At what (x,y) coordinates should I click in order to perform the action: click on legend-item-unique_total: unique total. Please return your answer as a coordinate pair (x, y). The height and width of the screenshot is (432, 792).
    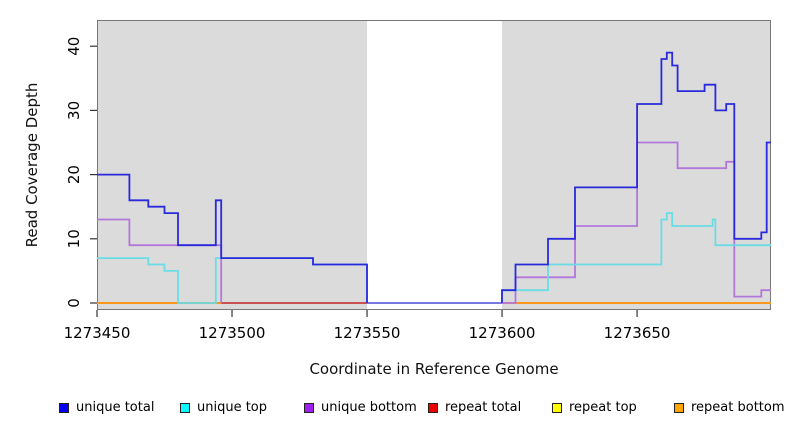
    Looking at the image, I should click on (106, 407).